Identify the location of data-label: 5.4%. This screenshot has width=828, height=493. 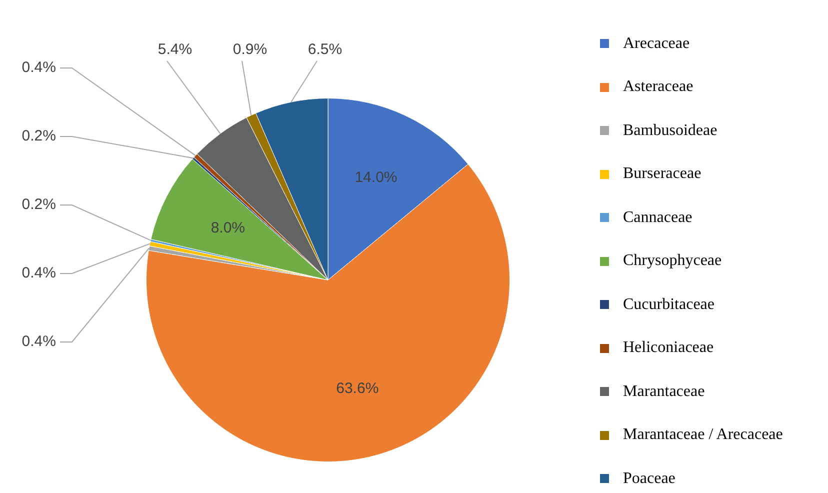
(175, 49).